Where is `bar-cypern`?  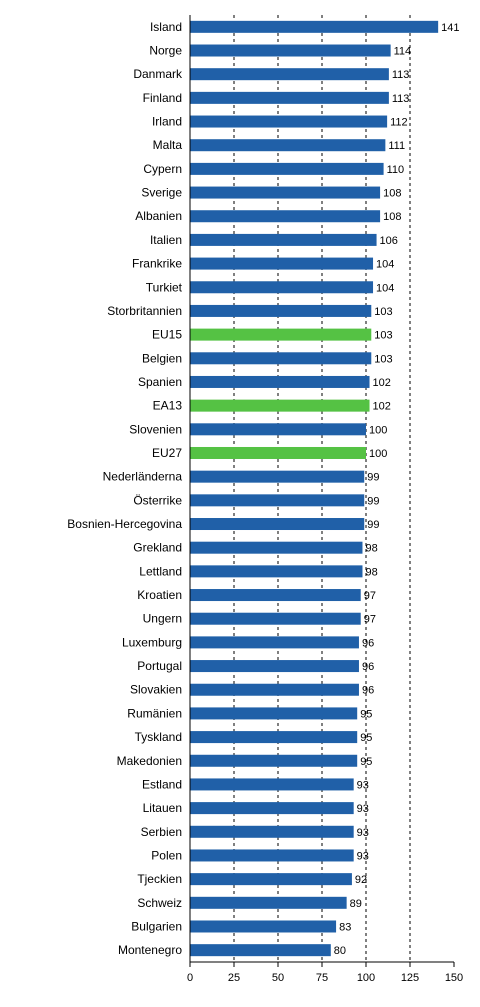
bar-cypern is located at coordinates (287, 168).